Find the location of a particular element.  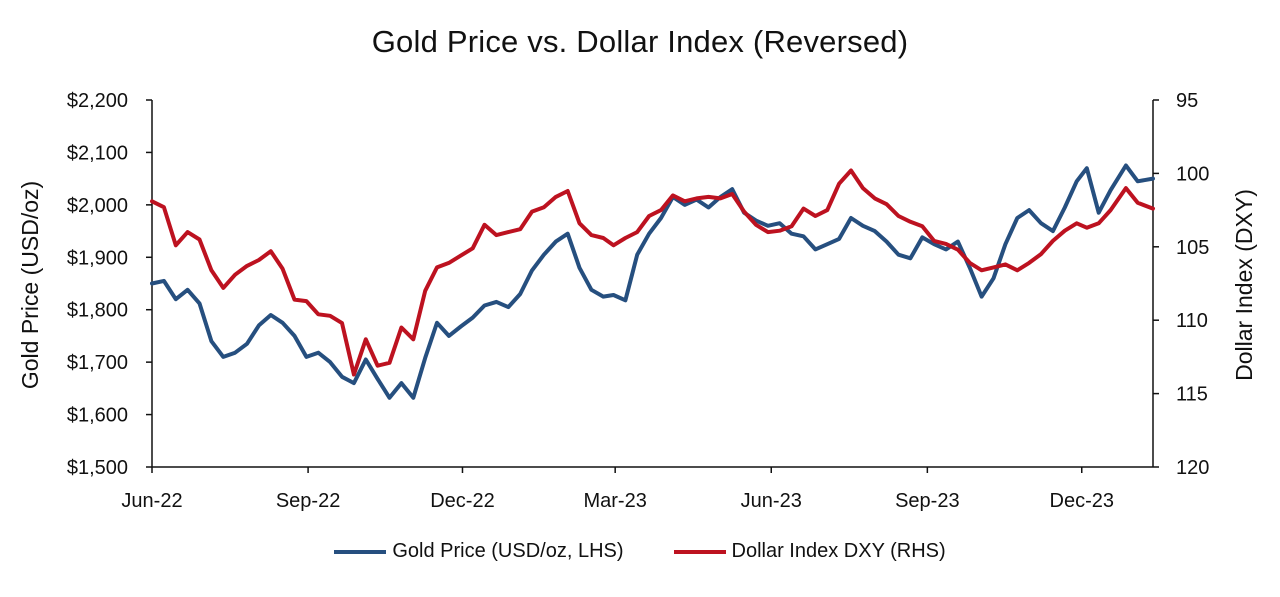

x-tick-label: Jun-22 is located at coordinates (151, 501).